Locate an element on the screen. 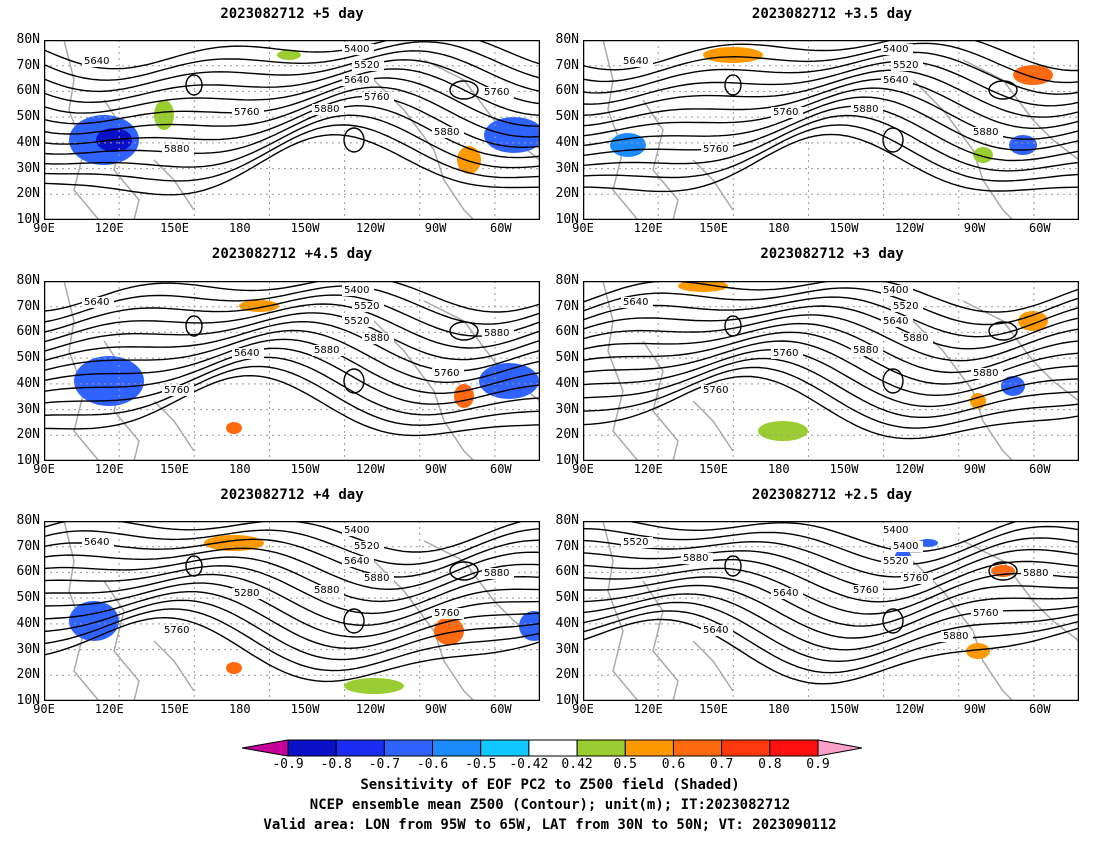 This screenshot has height=850, width=1100. contour-label: 5400 is located at coordinates (356, 290).